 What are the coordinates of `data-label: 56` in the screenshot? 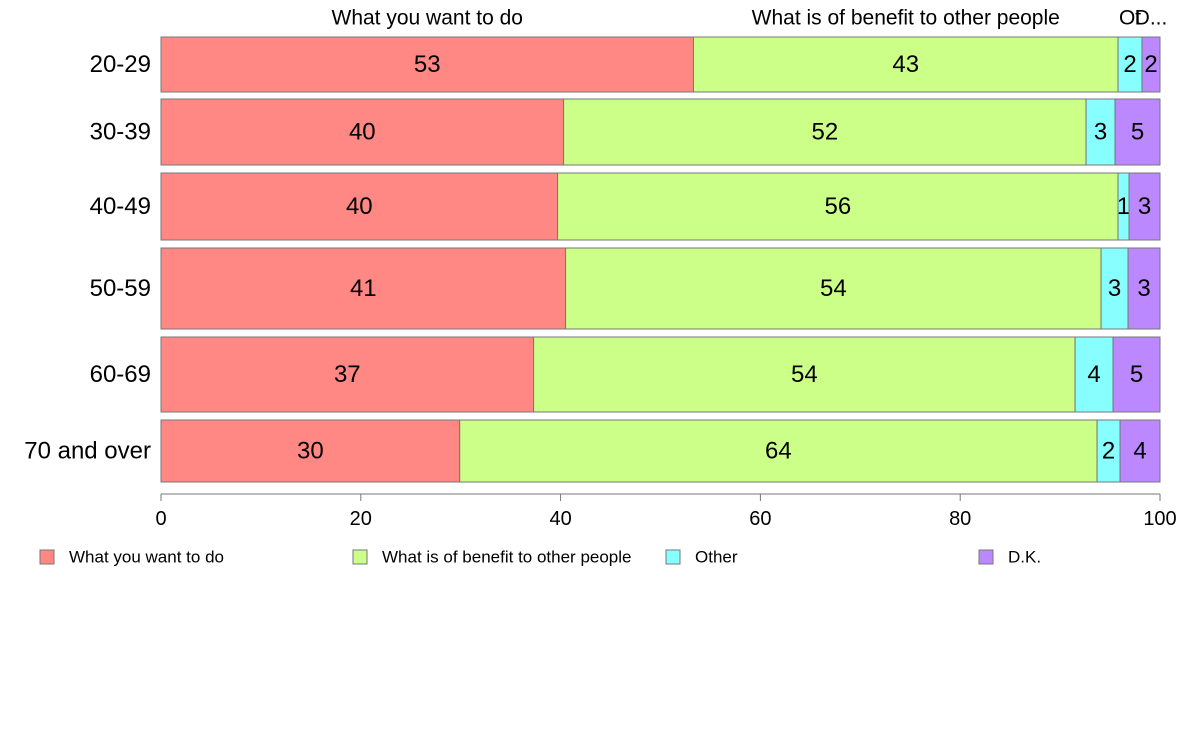 It's located at (837, 206).